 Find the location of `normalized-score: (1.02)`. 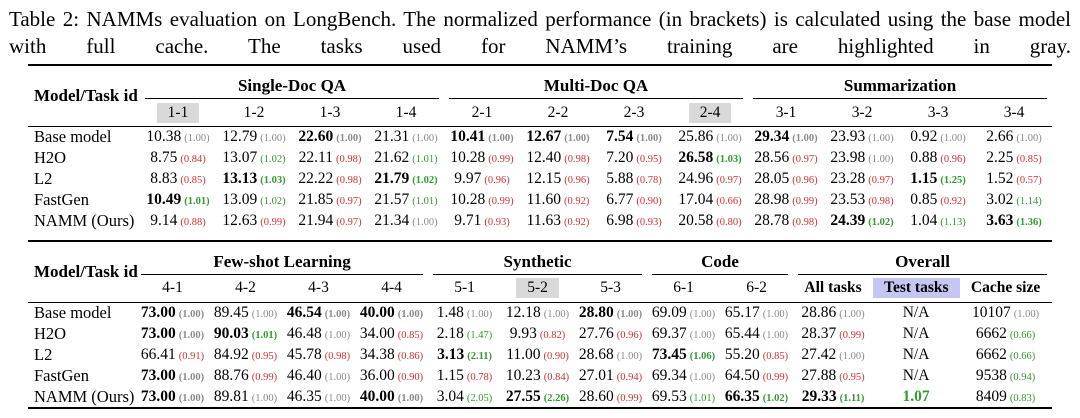

normalized-score: (1.02) is located at coordinates (273, 201).